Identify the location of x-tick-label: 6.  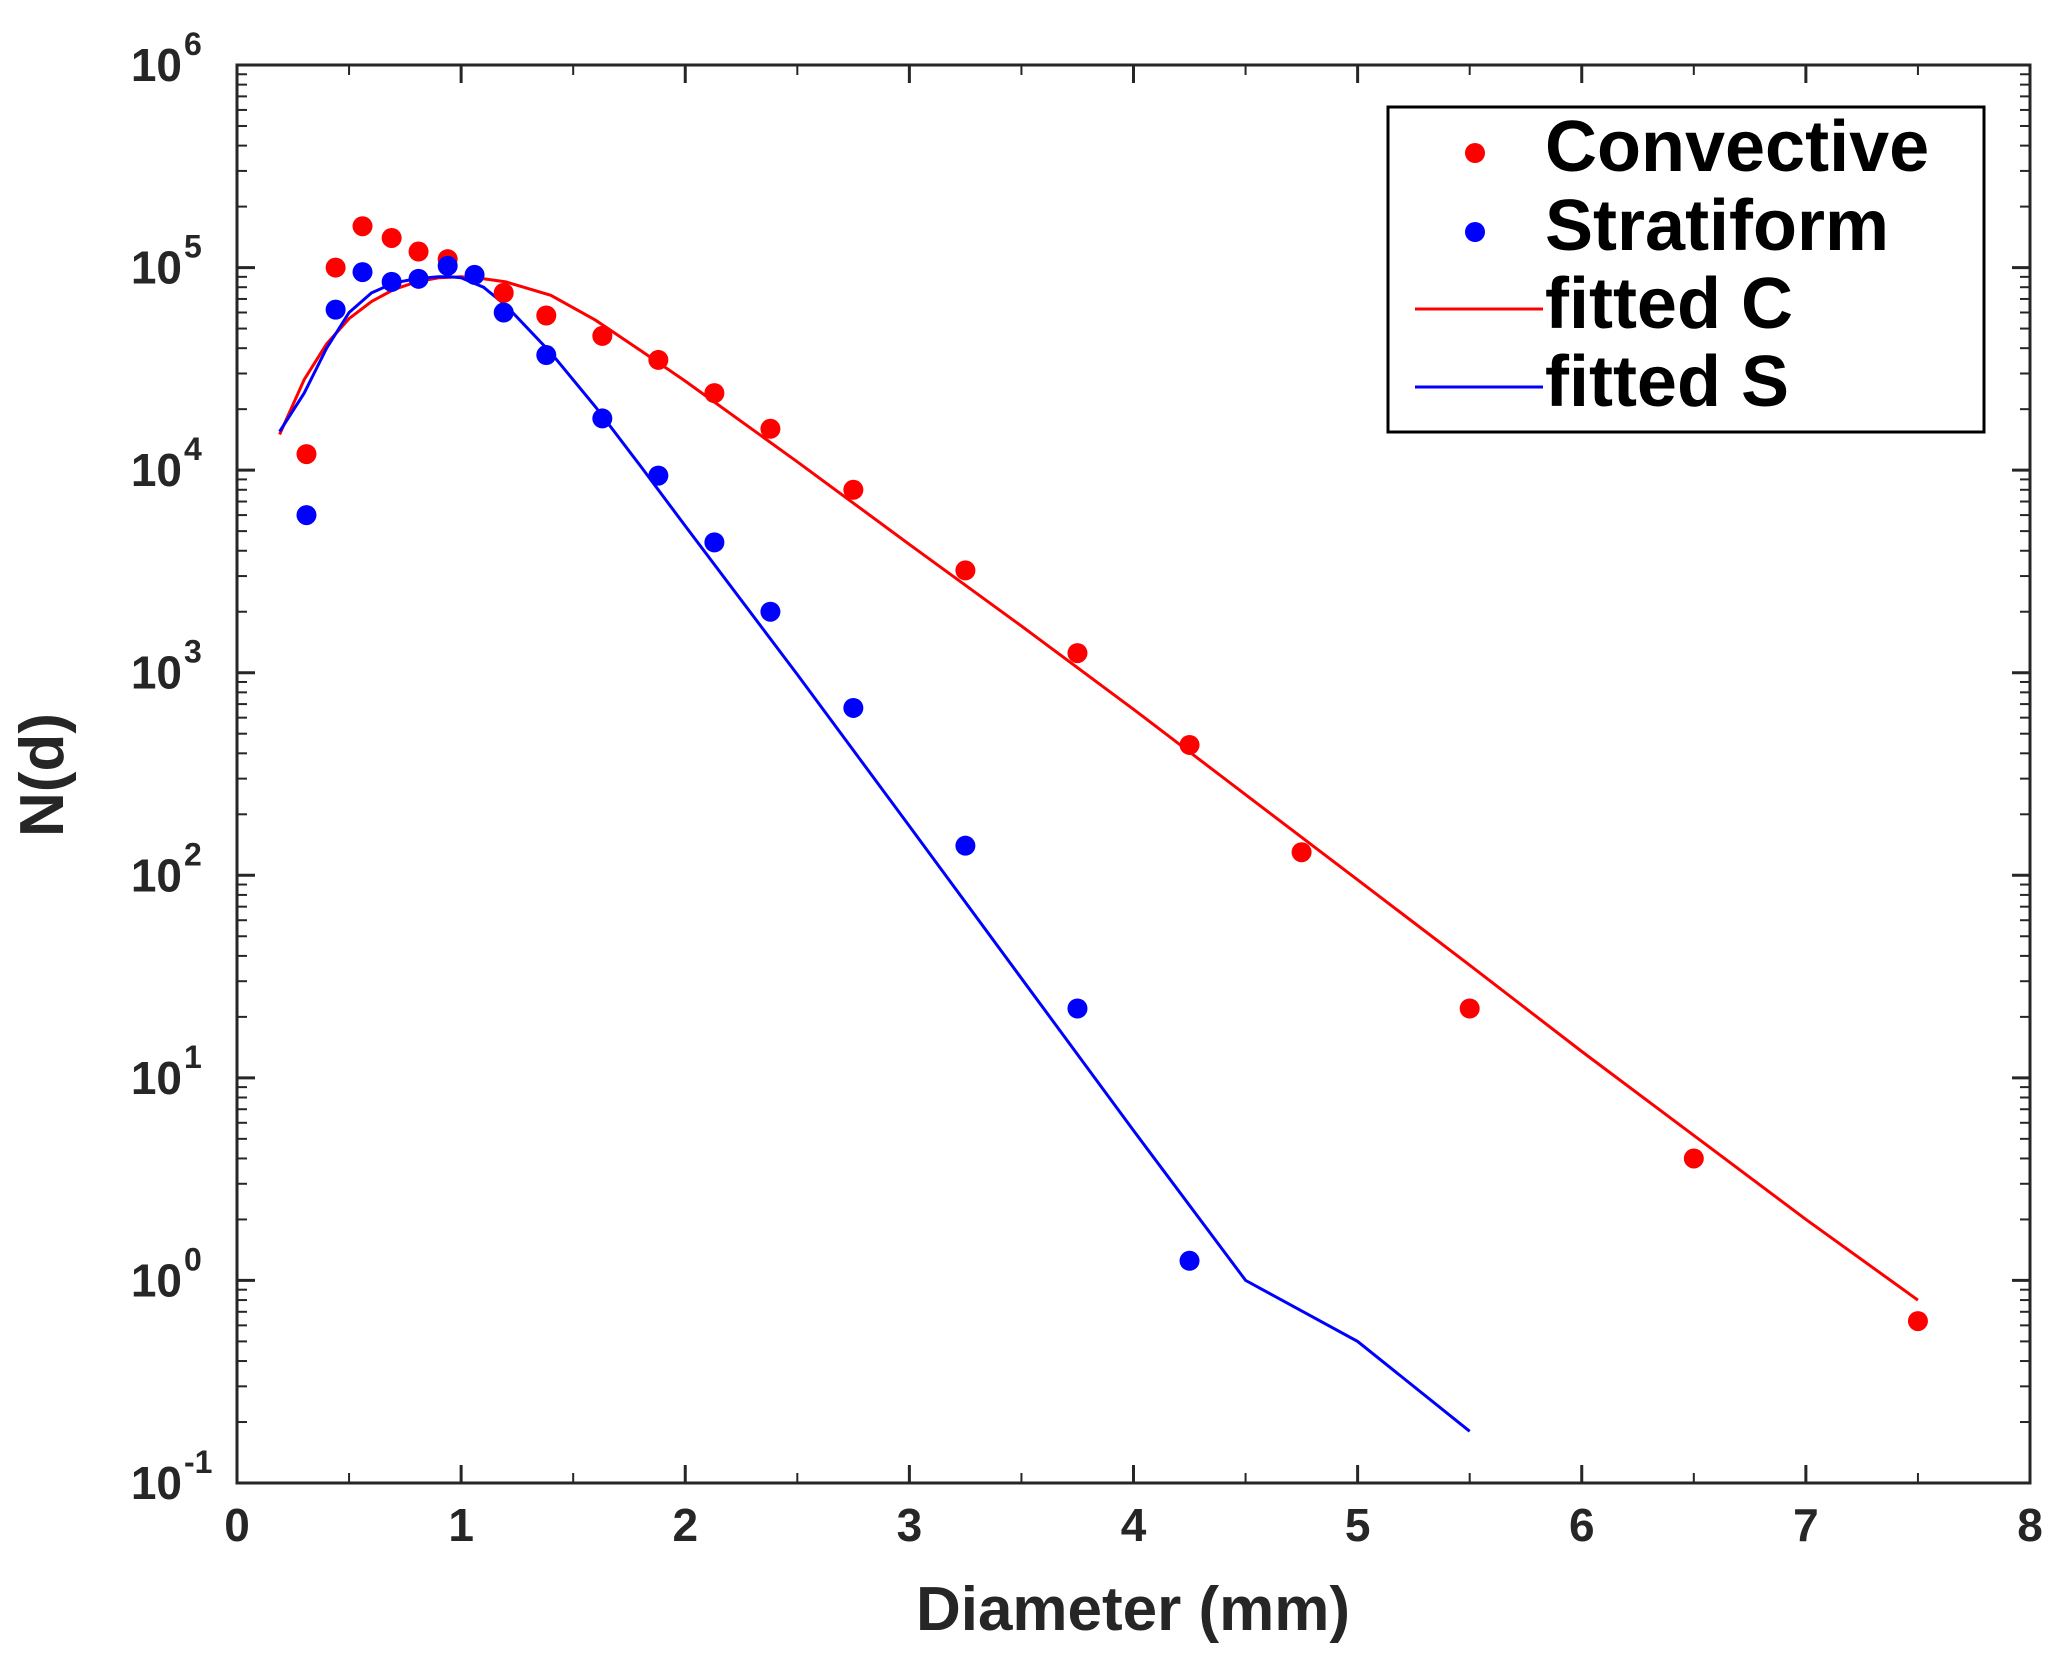
(1582, 1525).